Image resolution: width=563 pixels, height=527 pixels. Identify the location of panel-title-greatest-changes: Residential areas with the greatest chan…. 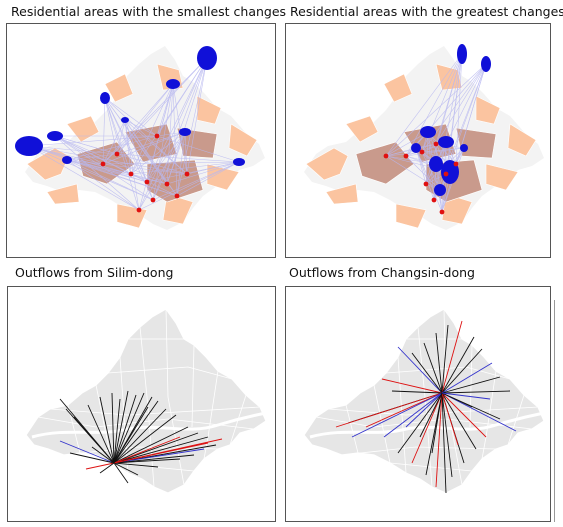
(426, 11).